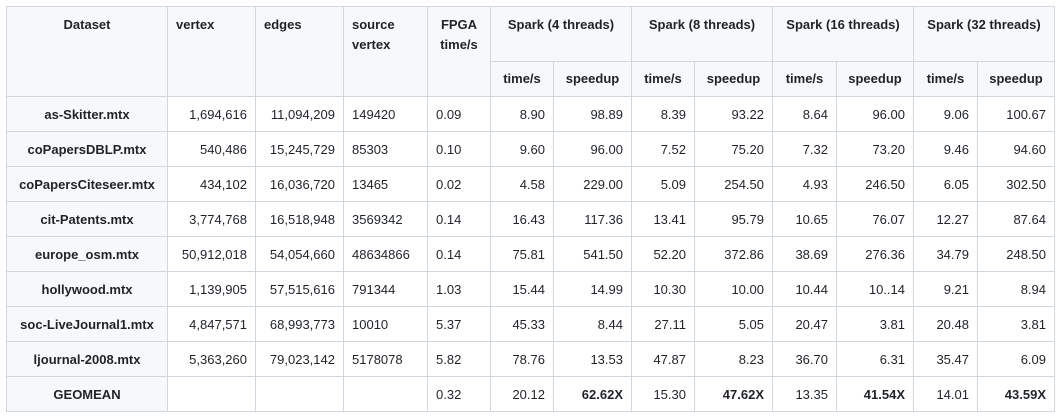 This screenshot has height=417, width=1061. What do you see at coordinates (522, 149) in the screenshot?
I see `cell-s4-time: 9.60` at bounding box center [522, 149].